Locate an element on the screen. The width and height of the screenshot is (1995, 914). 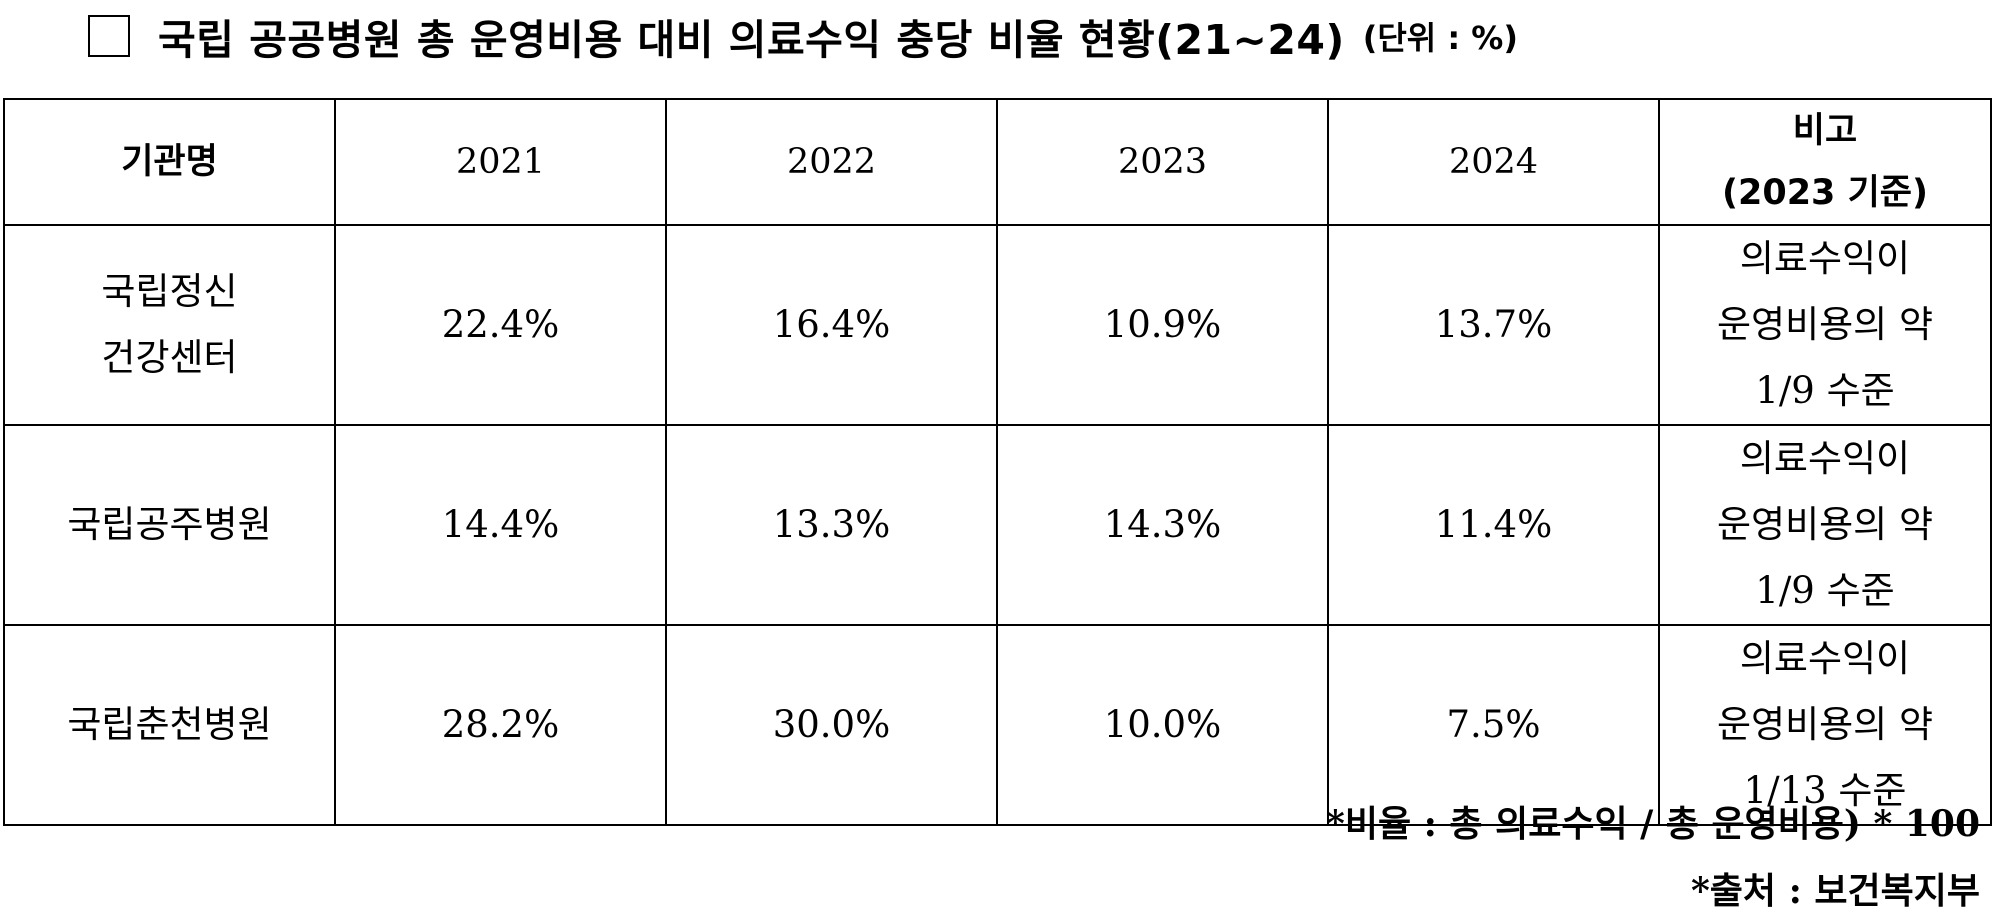
institution-cell: 국립정신 건강센터 is located at coordinates (169, 325).